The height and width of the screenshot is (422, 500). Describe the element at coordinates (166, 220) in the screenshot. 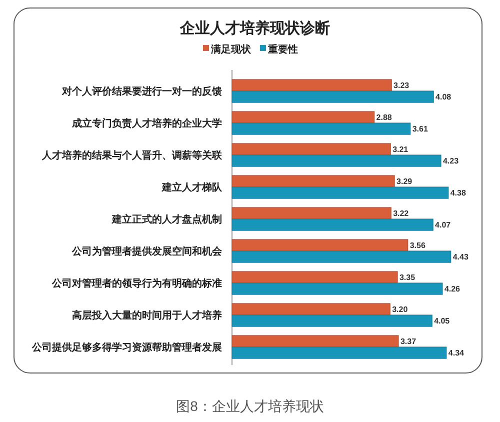

I see `y-tick-label: 建立正式的人才盘点机制` at that location.